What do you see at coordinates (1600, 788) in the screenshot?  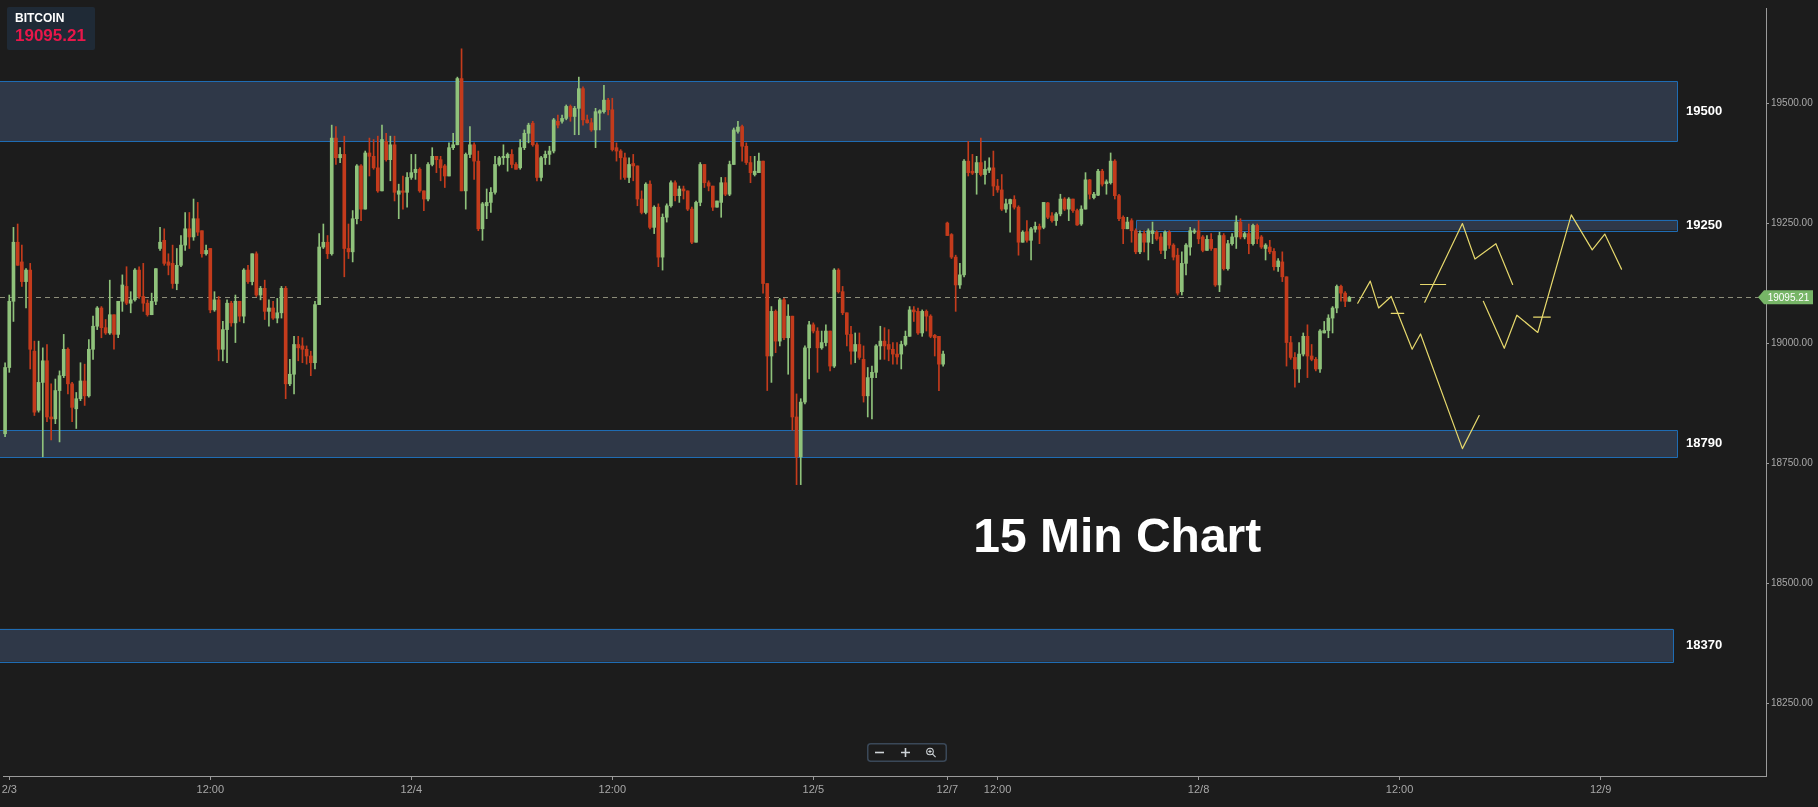 I see `x-tick-label: 12/9` at bounding box center [1600, 788].